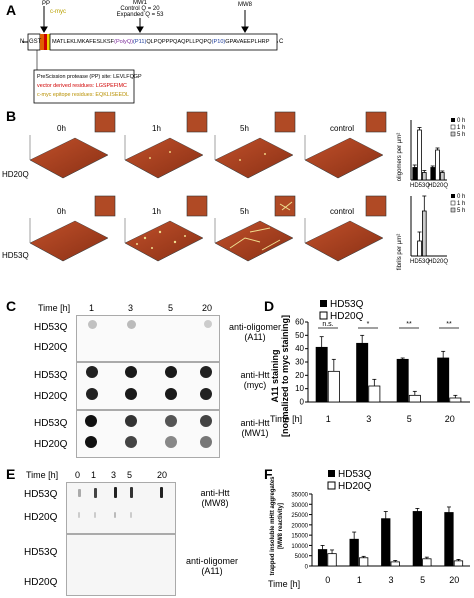 The height and width of the screenshot is (598, 474). I want to click on col-0h-1: 0h, so click(61, 128).